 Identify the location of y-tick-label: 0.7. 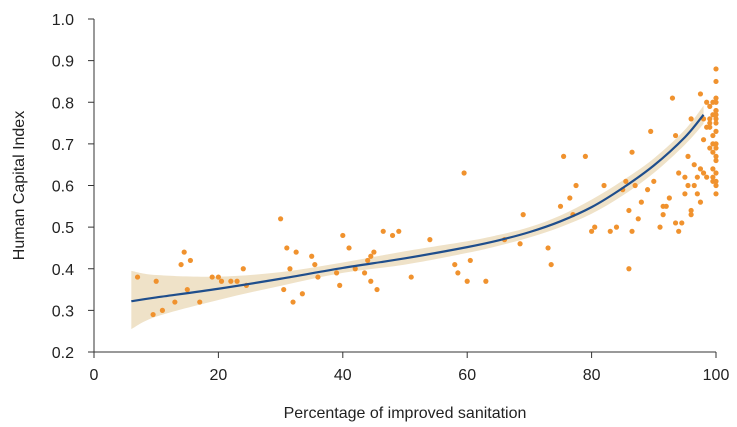
(63, 145).